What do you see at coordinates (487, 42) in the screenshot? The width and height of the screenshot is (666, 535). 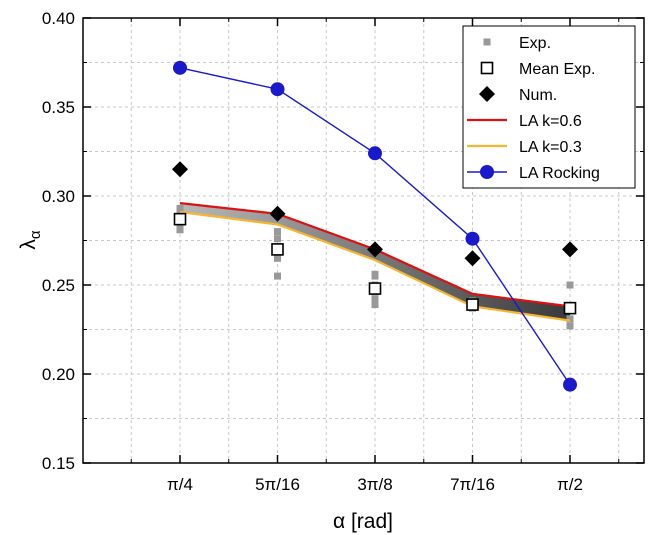 I see `legend-symbol-exp` at bounding box center [487, 42].